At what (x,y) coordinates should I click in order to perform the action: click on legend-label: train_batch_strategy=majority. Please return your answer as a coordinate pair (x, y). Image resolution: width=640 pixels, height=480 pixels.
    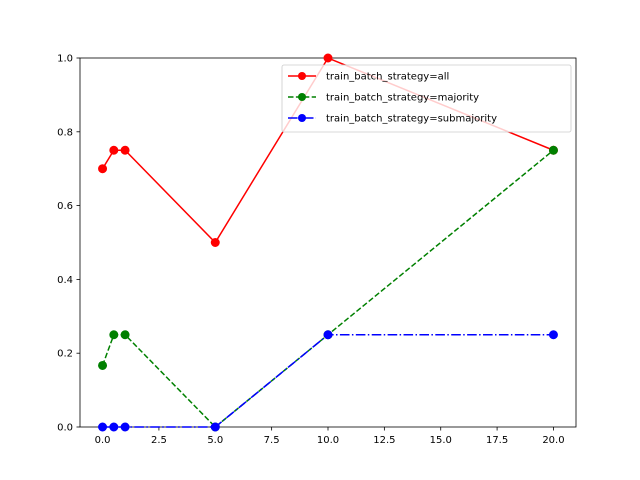
    Looking at the image, I should click on (402, 98).